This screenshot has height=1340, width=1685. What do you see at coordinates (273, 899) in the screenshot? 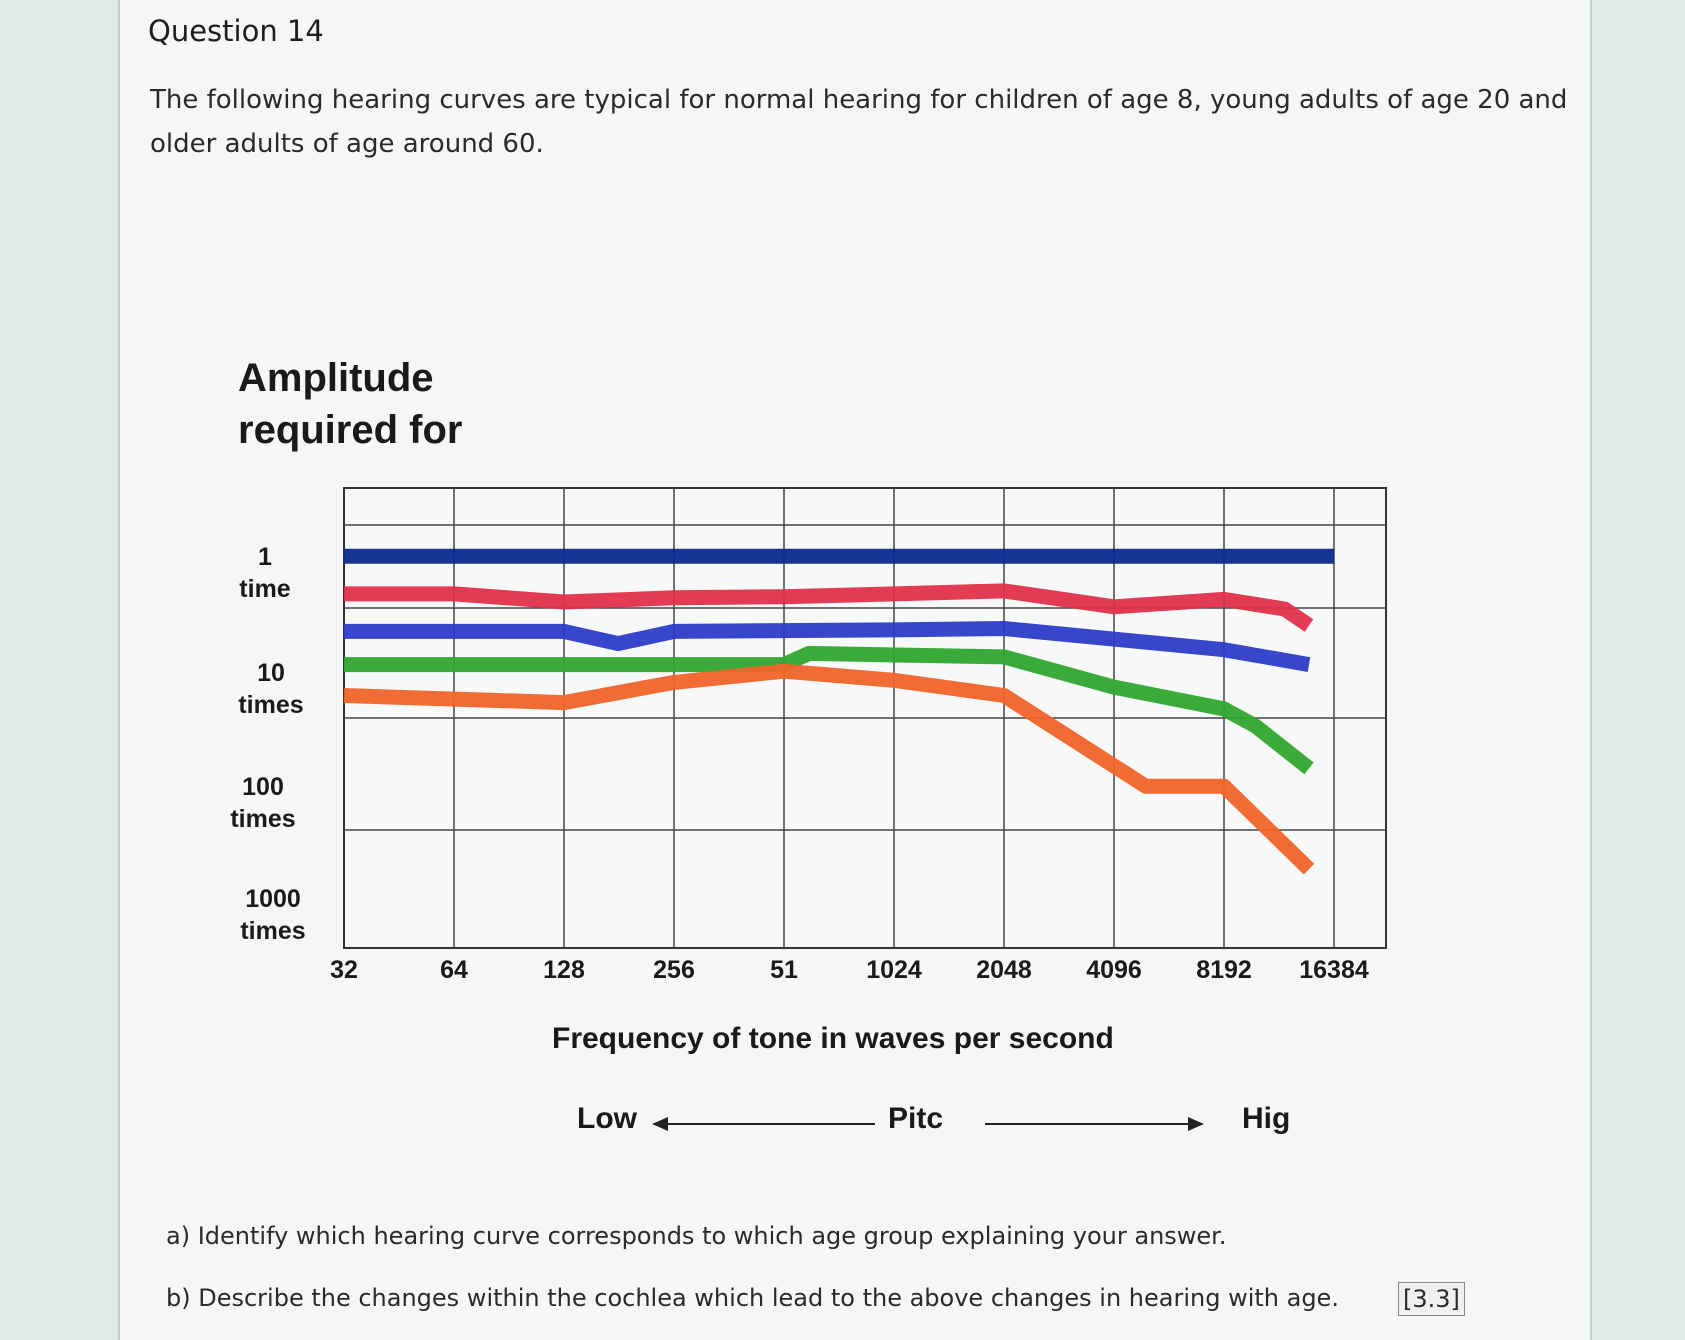
I see `y-tick-value: 1000` at bounding box center [273, 899].